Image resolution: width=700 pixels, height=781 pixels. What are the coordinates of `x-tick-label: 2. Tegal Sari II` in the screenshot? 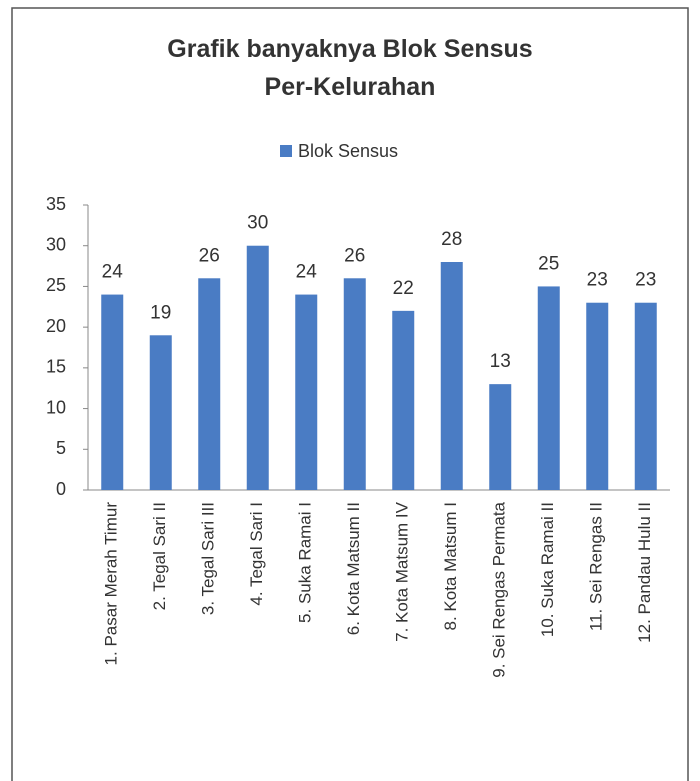 It's located at (159, 556).